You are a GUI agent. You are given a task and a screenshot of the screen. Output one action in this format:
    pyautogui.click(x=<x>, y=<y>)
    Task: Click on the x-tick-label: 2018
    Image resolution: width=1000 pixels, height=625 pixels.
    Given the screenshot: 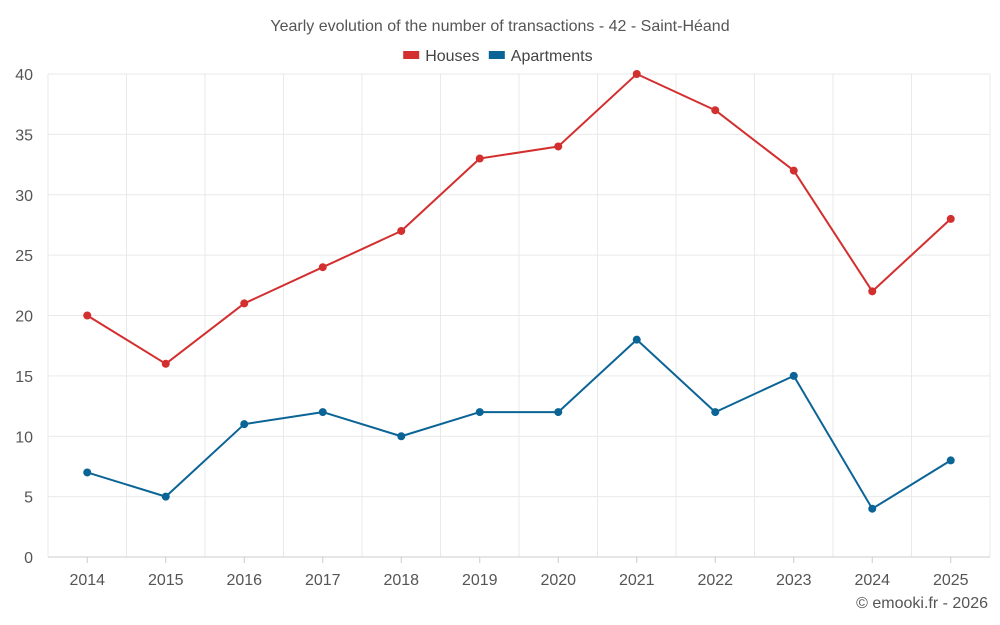 What is the action you would take?
    pyautogui.click(x=401, y=580)
    